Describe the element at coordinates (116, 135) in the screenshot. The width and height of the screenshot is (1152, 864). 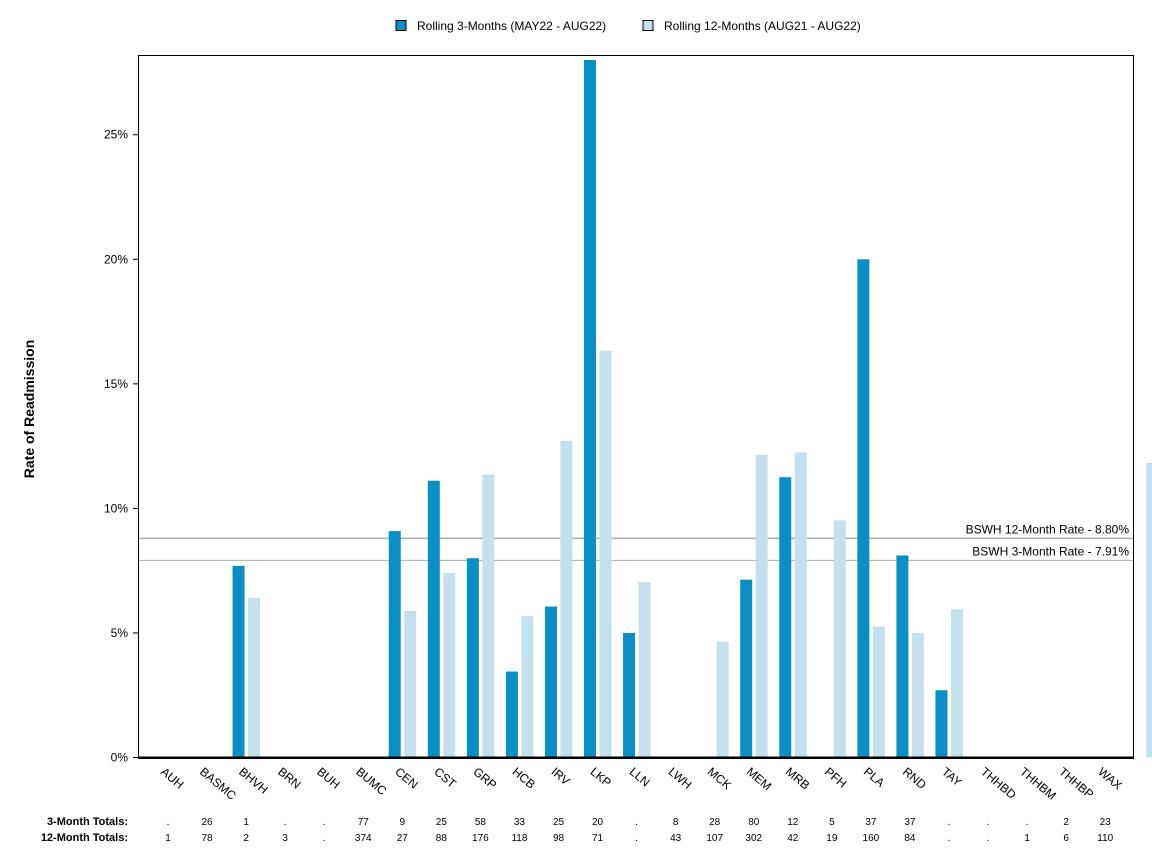
I see `y-tick-label: 25%` at that location.